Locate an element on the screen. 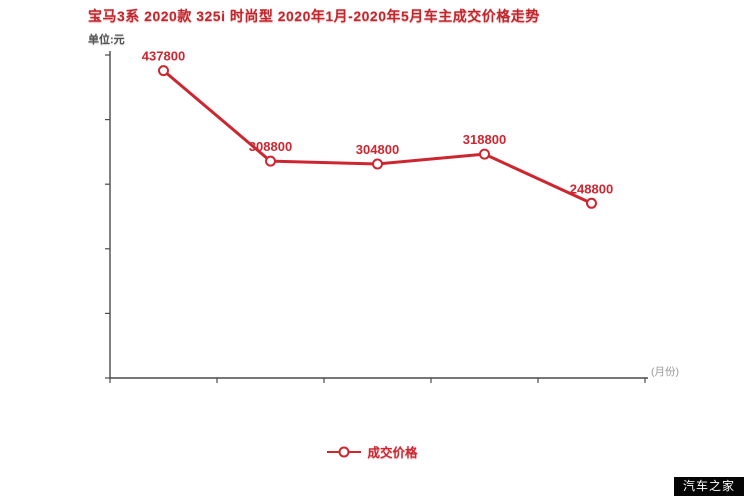 The height and width of the screenshot is (496, 744). chart-legend: 成交价格 is located at coordinates (372, 451).